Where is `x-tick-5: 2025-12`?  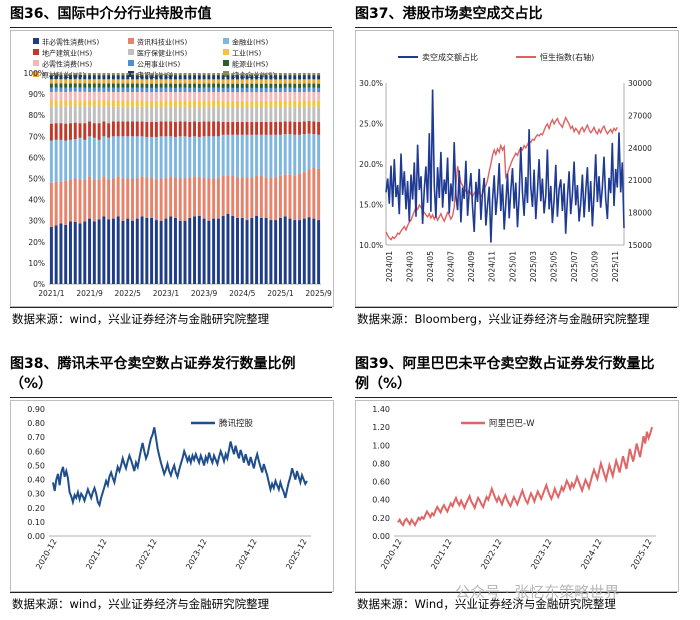
x-tick-5: 2025-12 is located at coordinates (641, 554).